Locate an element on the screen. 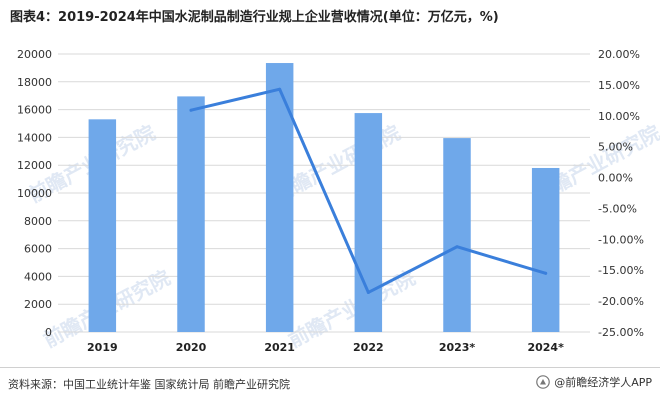 The image size is (660, 402). x-tick-label: 2020 is located at coordinates (191, 347).